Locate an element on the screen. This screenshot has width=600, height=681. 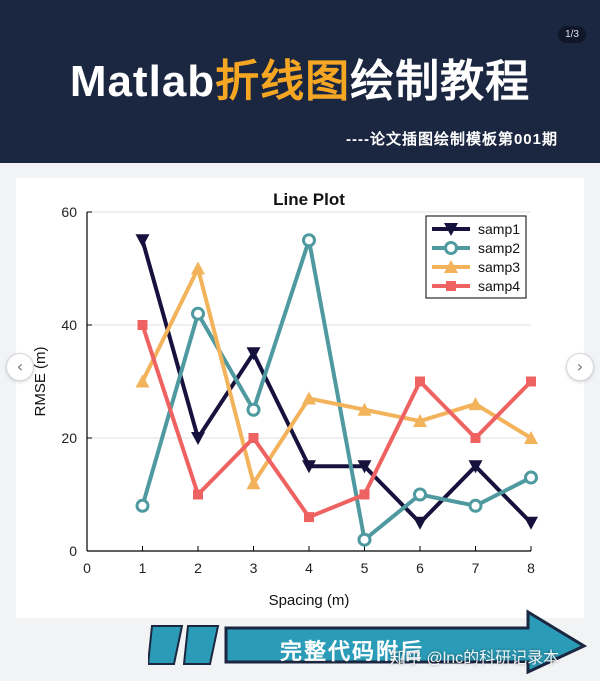
x-tick-label: 0 is located at coordinates (87, 568).